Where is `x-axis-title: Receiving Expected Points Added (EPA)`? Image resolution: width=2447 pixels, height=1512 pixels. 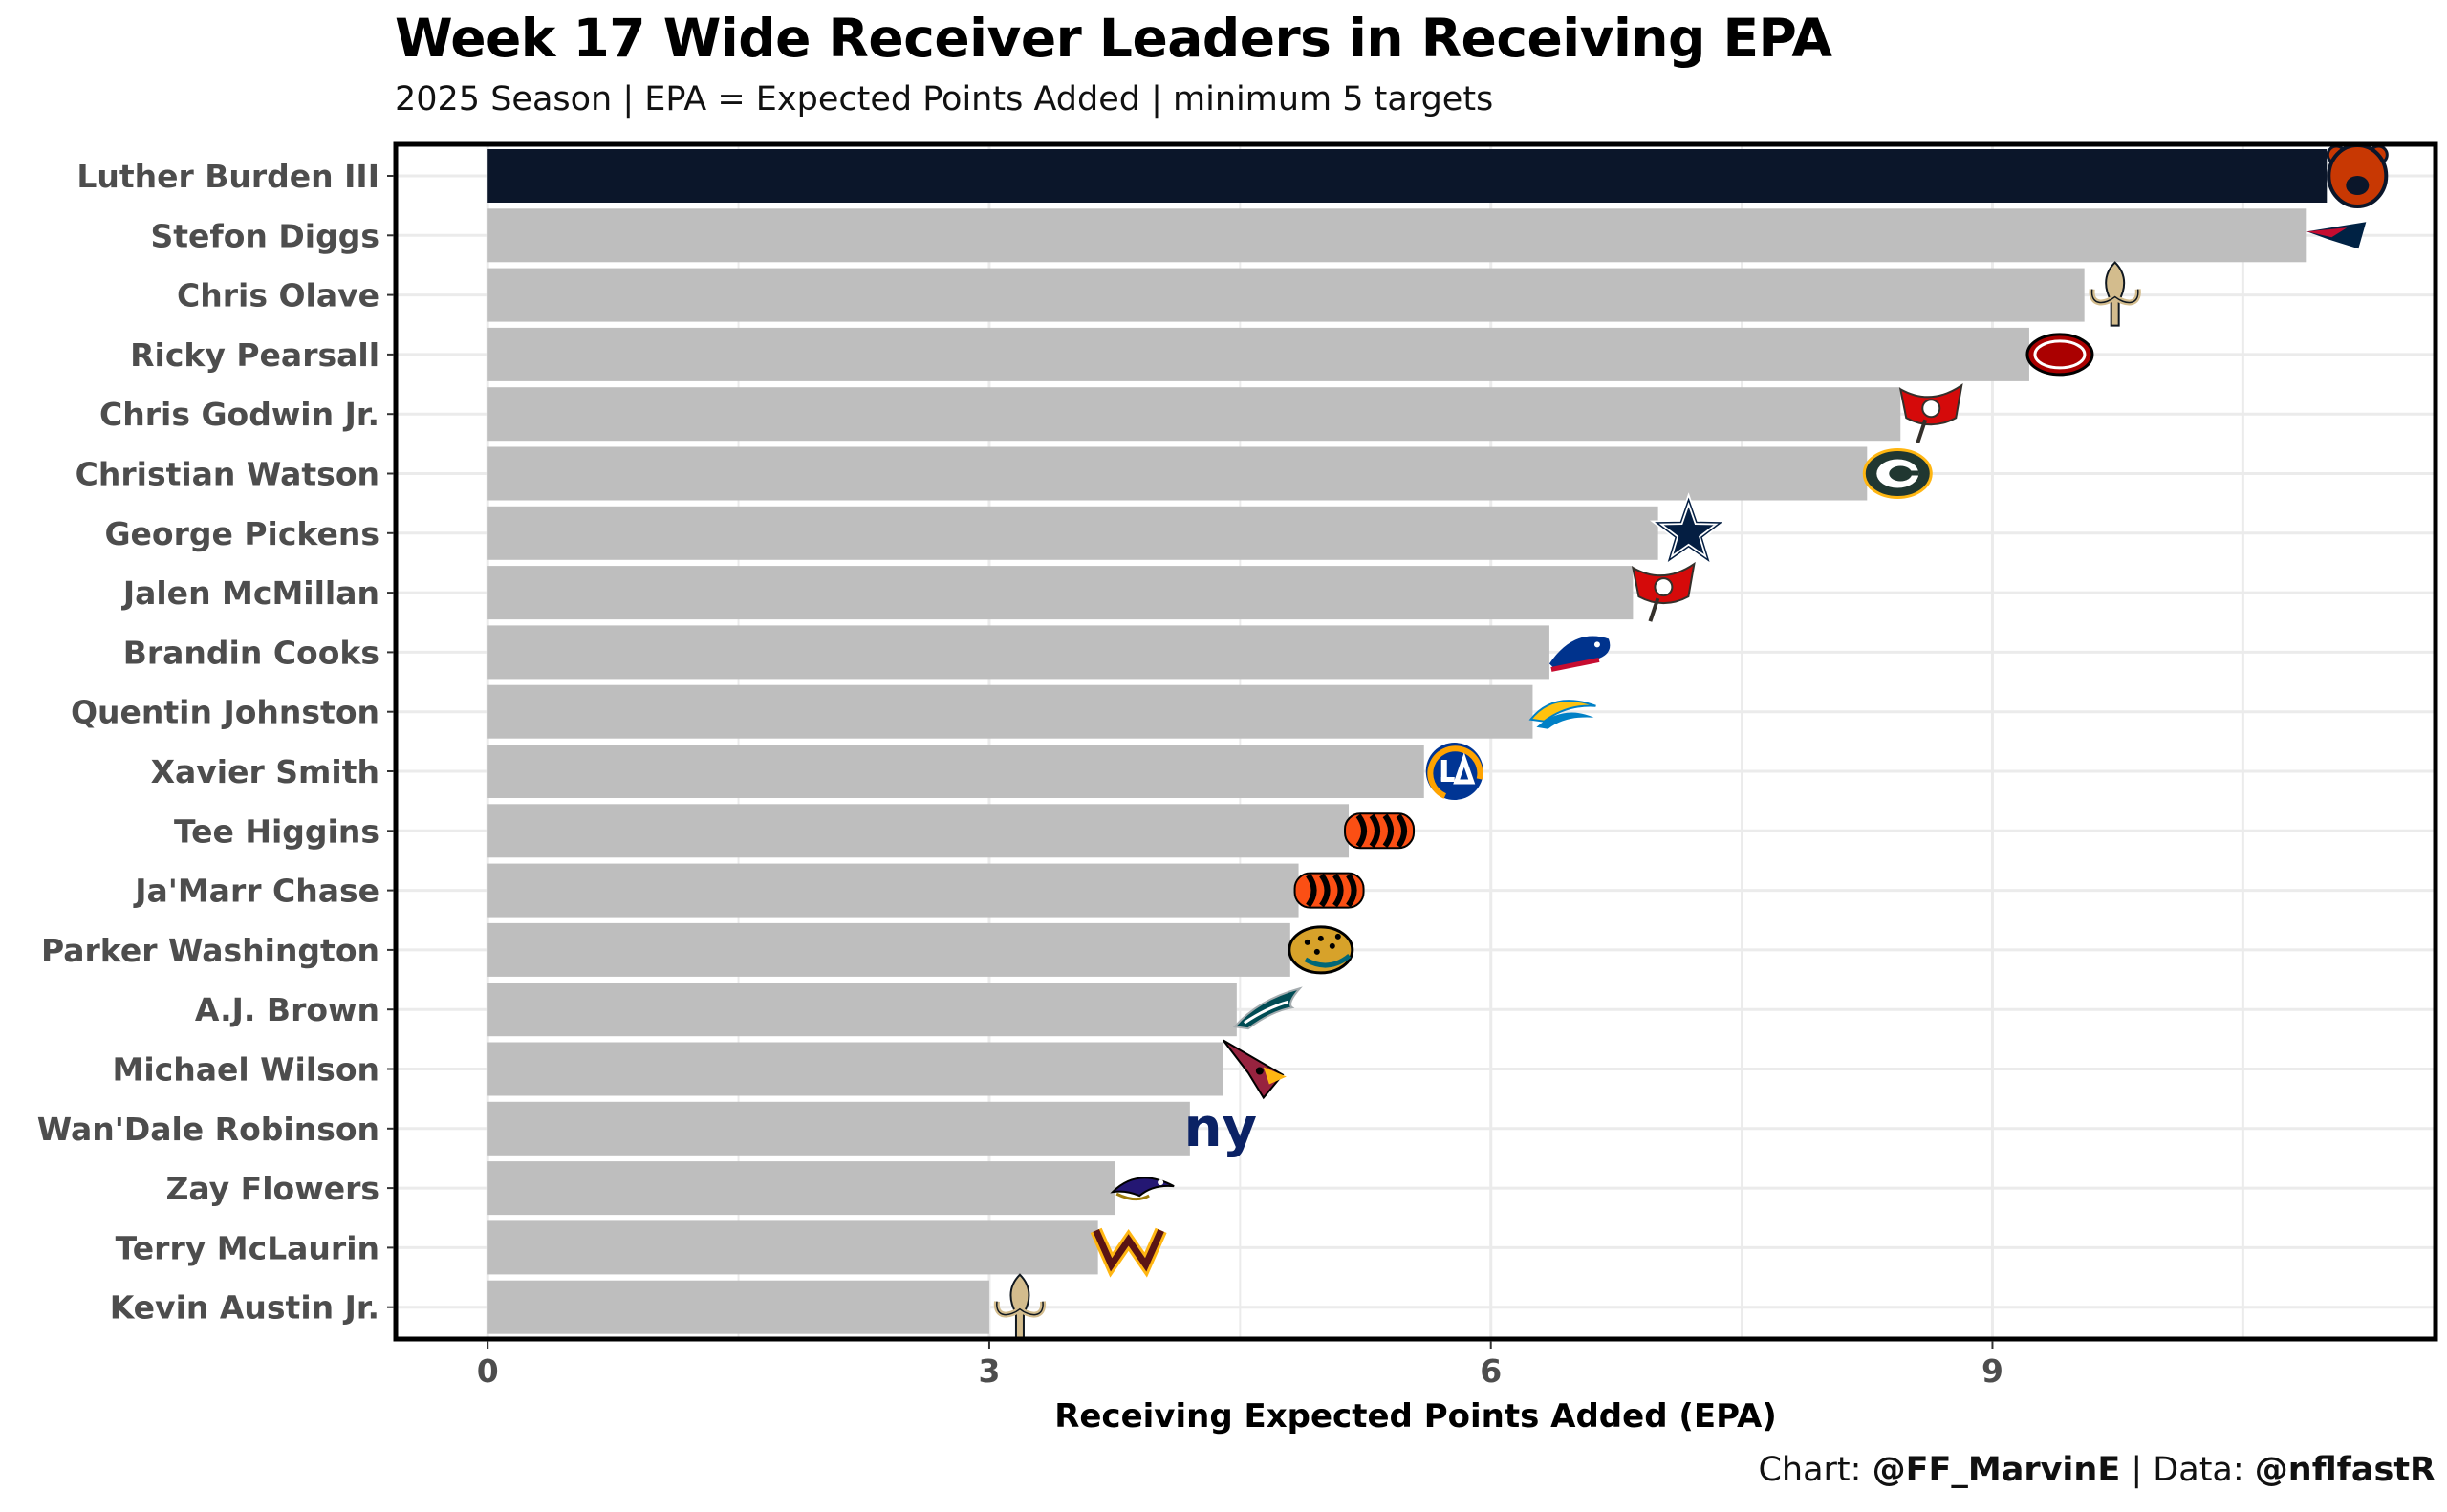
x-axis-title: Receiving Expected Points Added (EPA) is located at coordinates (1415, 1416).